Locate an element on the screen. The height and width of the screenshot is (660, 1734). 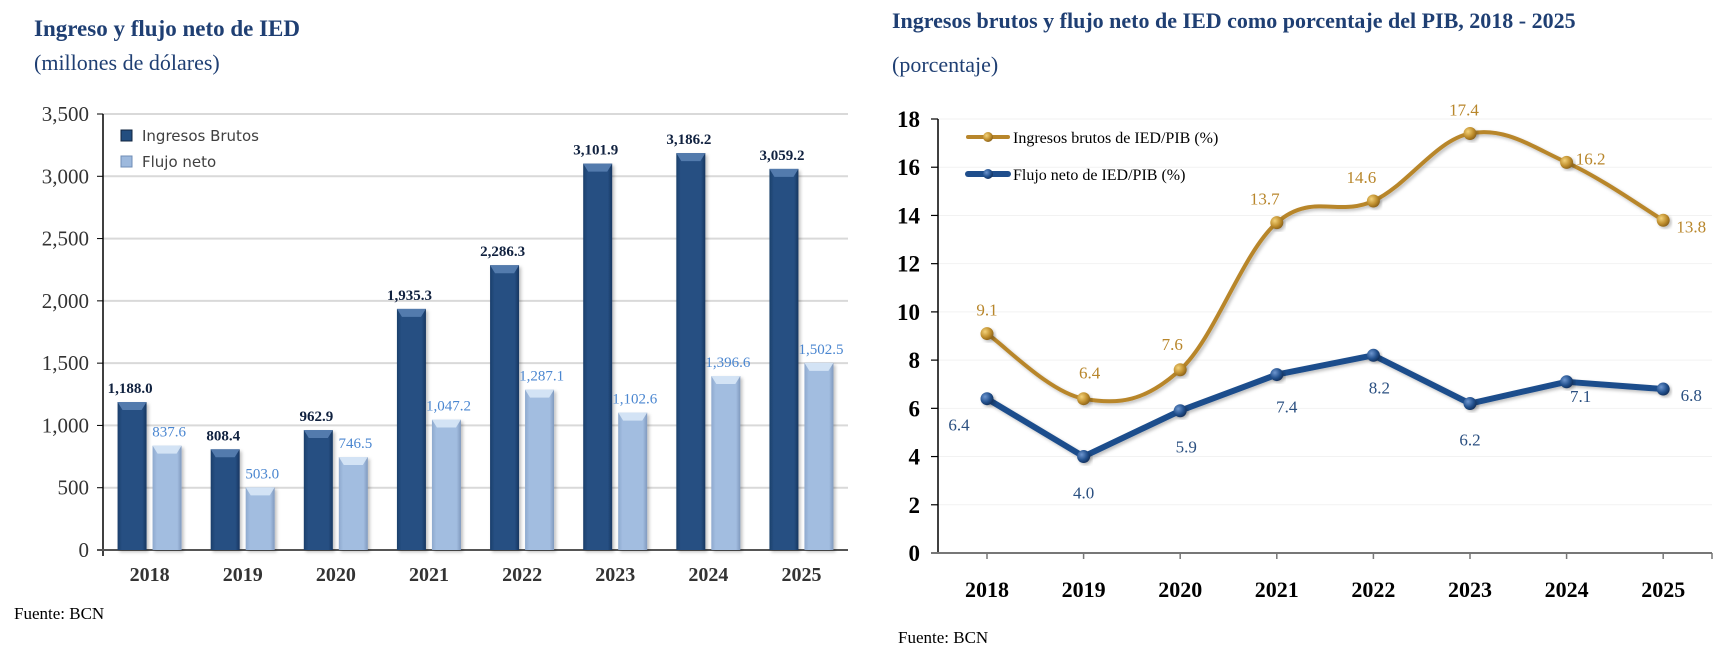
y-tick-label: 6 is located at coordinates (915, 408).